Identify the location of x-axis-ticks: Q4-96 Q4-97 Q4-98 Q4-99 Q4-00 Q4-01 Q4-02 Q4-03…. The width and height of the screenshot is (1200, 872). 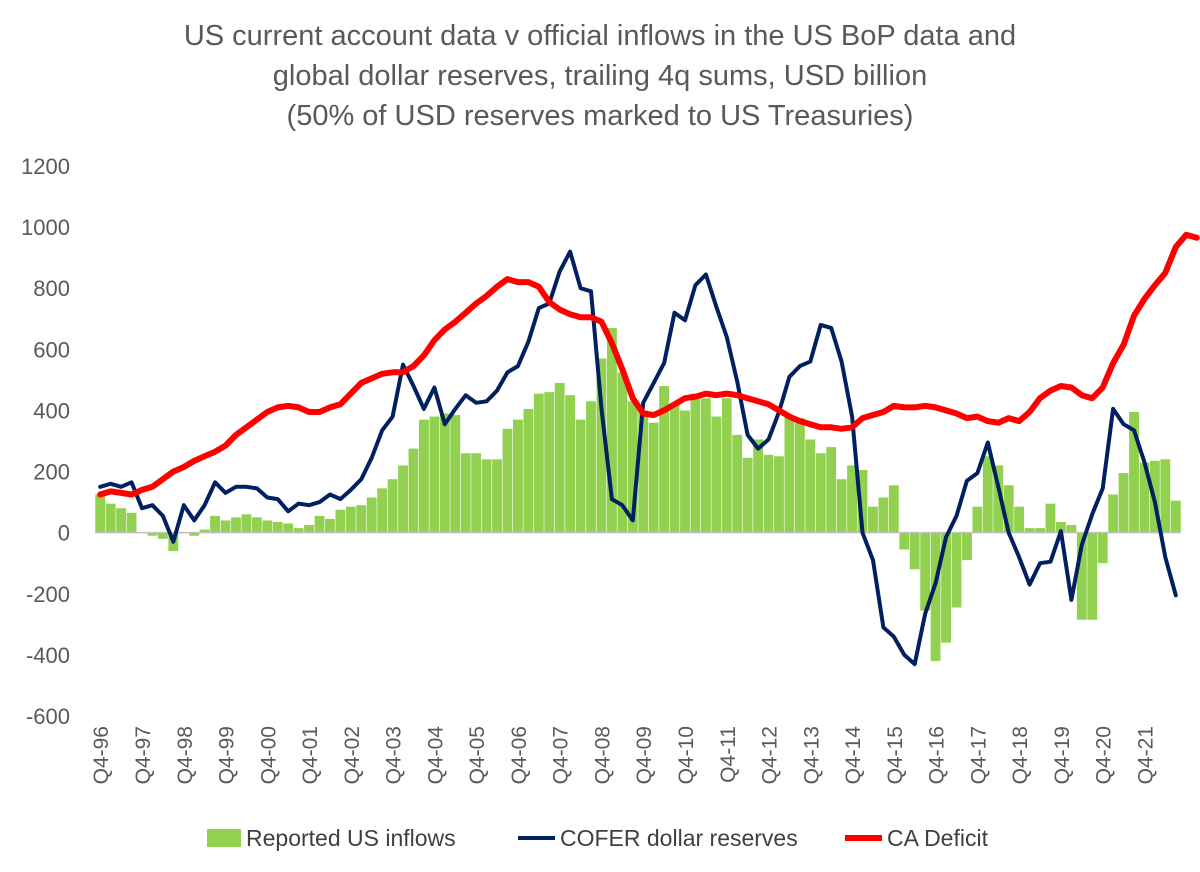
(623, 755).